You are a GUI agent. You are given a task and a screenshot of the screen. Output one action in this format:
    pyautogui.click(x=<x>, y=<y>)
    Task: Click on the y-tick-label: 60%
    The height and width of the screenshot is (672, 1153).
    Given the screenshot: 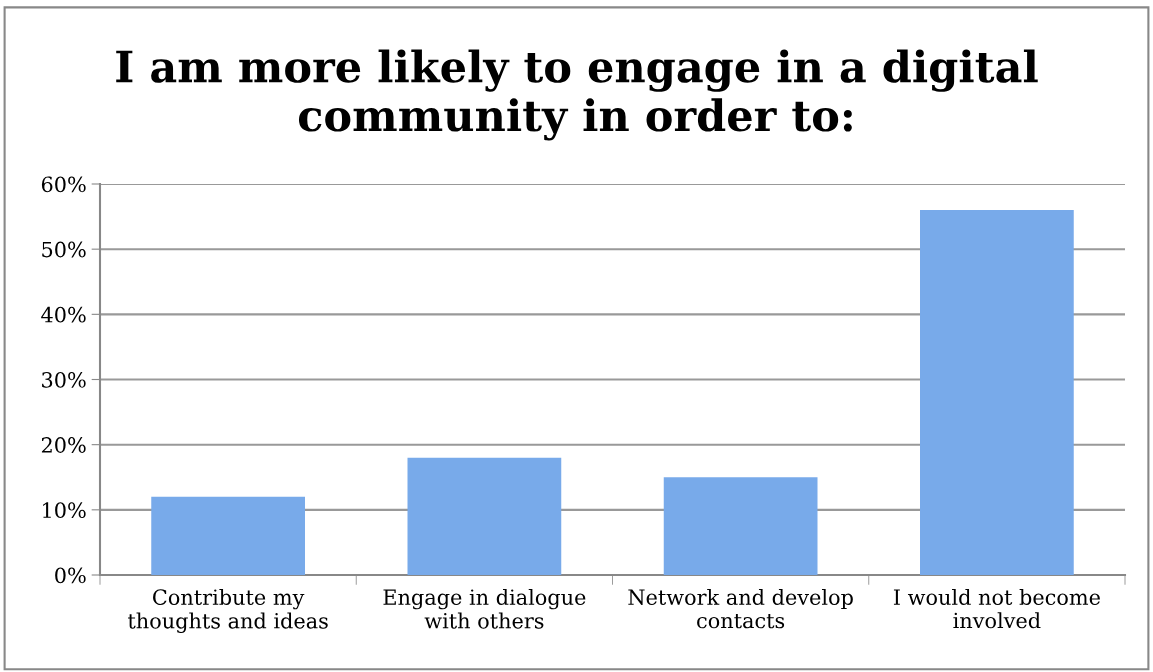 What is the action you would take?
    pyautogui.click(x=63, y=184)
    